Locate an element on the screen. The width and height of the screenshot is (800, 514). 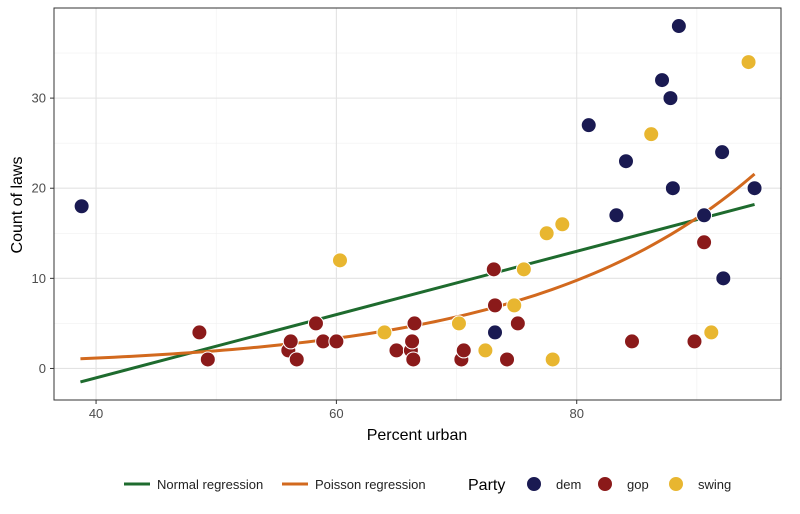
legend-label-swing: swing is located at coordinates (714, 484).